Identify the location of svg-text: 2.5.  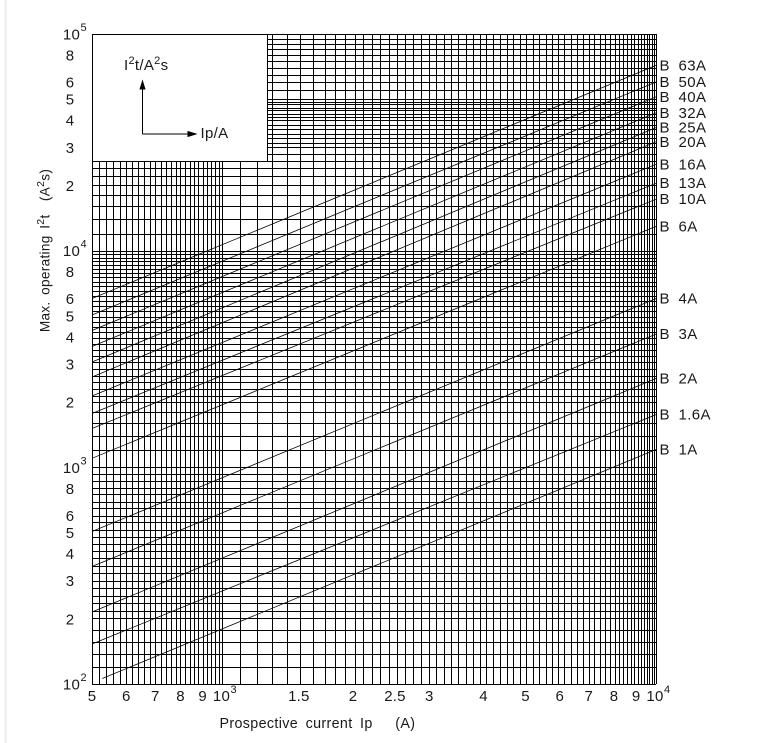
(394, 696).